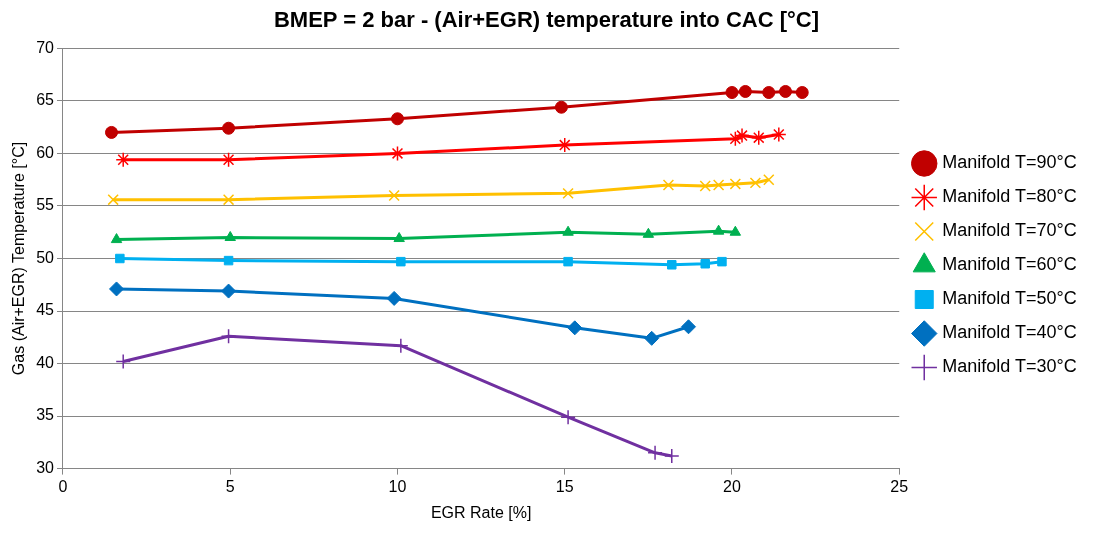  What do you see at coordinates (45, 415) in the screenshot?
I see `y-tick-label: 35` at bounding box center [45, 415].